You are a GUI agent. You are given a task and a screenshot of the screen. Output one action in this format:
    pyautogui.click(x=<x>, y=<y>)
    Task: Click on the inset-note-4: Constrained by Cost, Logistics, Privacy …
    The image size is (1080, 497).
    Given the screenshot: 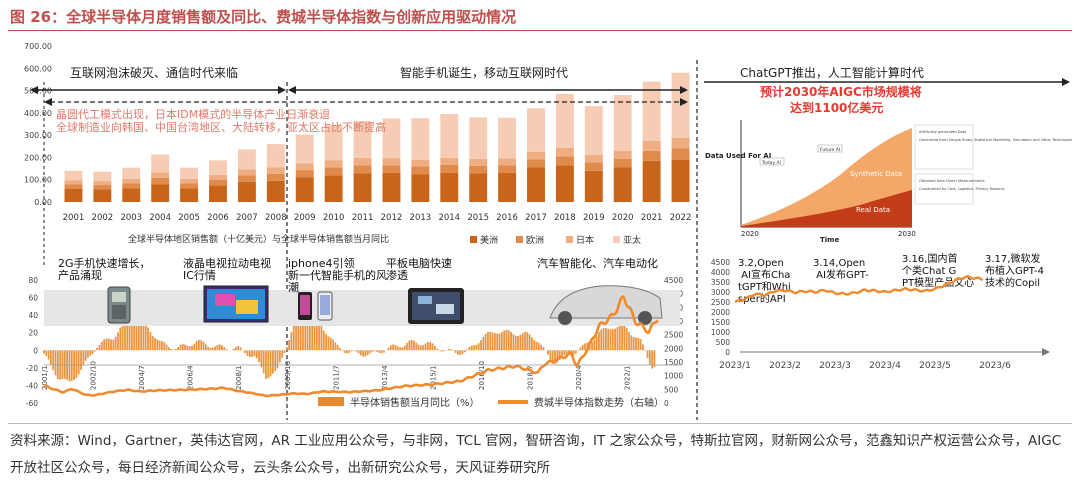 What is the action you would take?
    pyautogui.click(x=962, y=189)
    